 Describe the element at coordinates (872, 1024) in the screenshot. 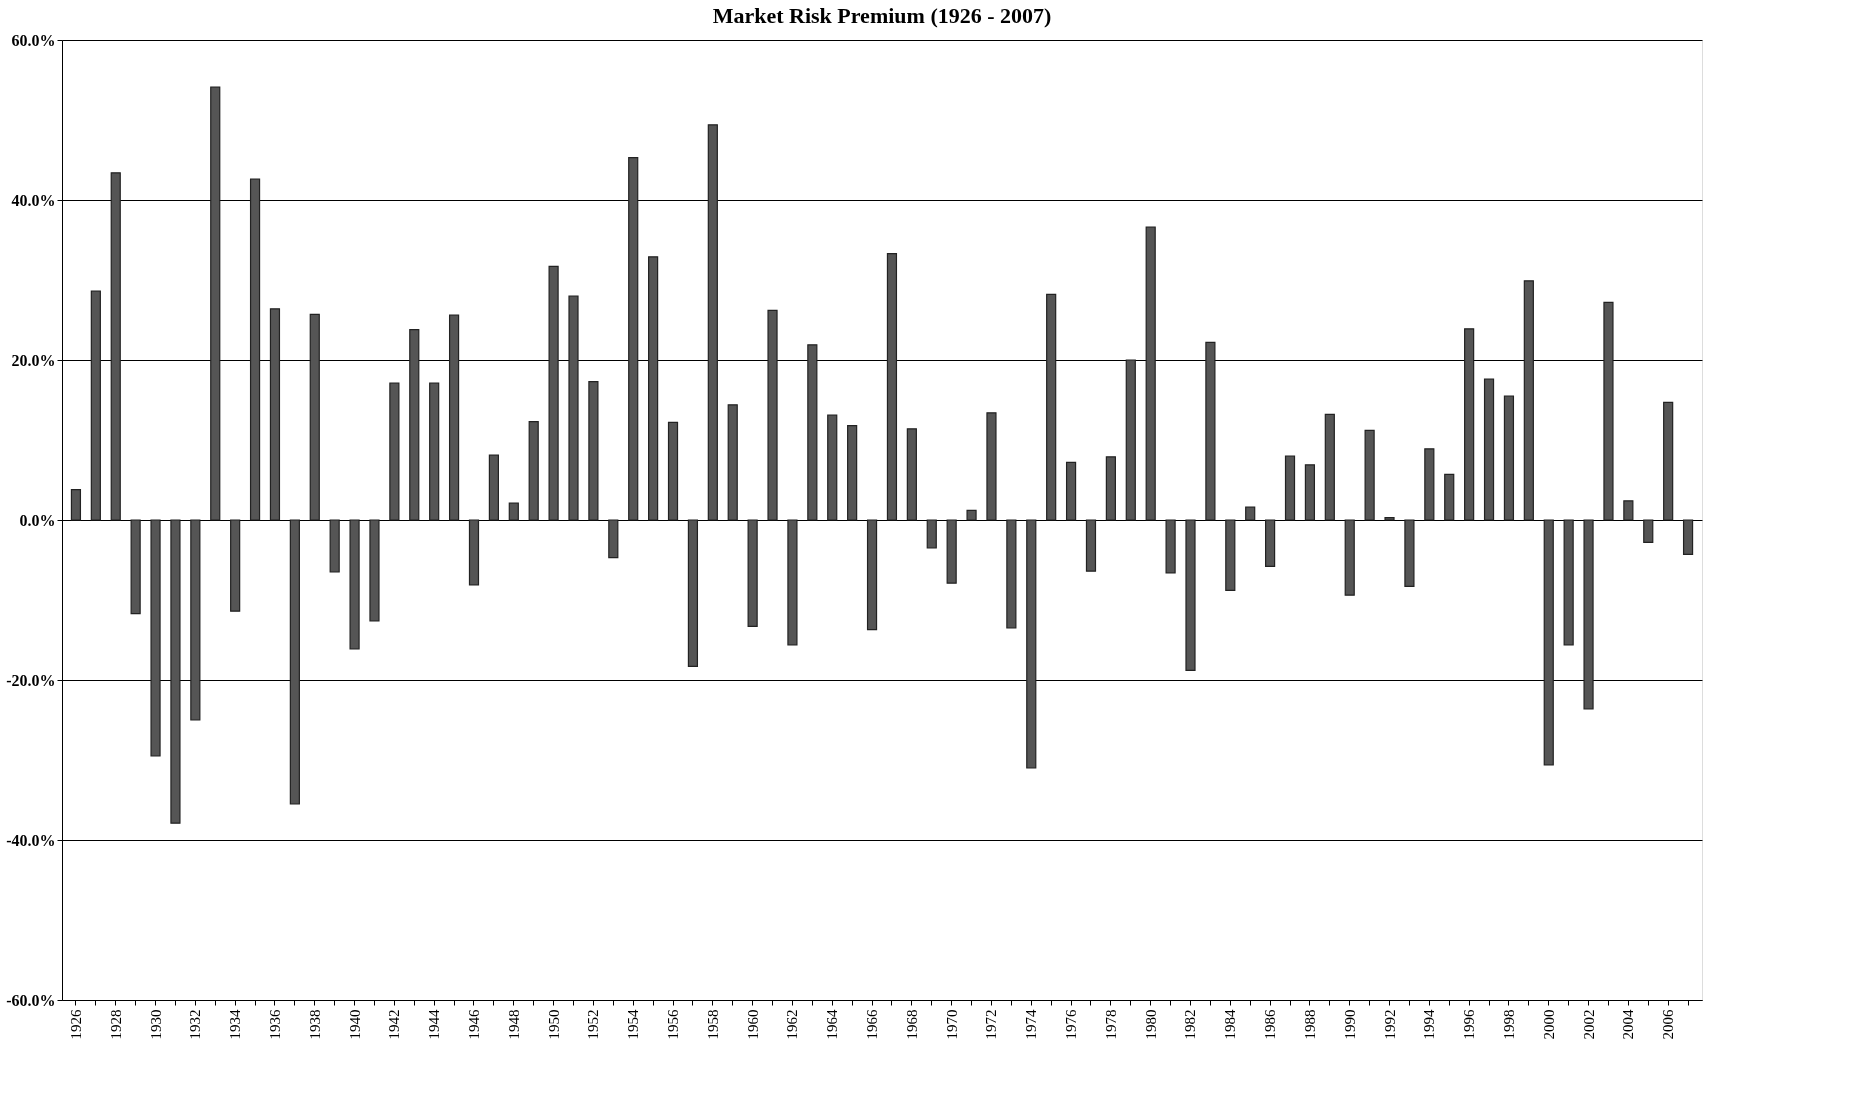

I see `x-tick-label: 1966` at that location.